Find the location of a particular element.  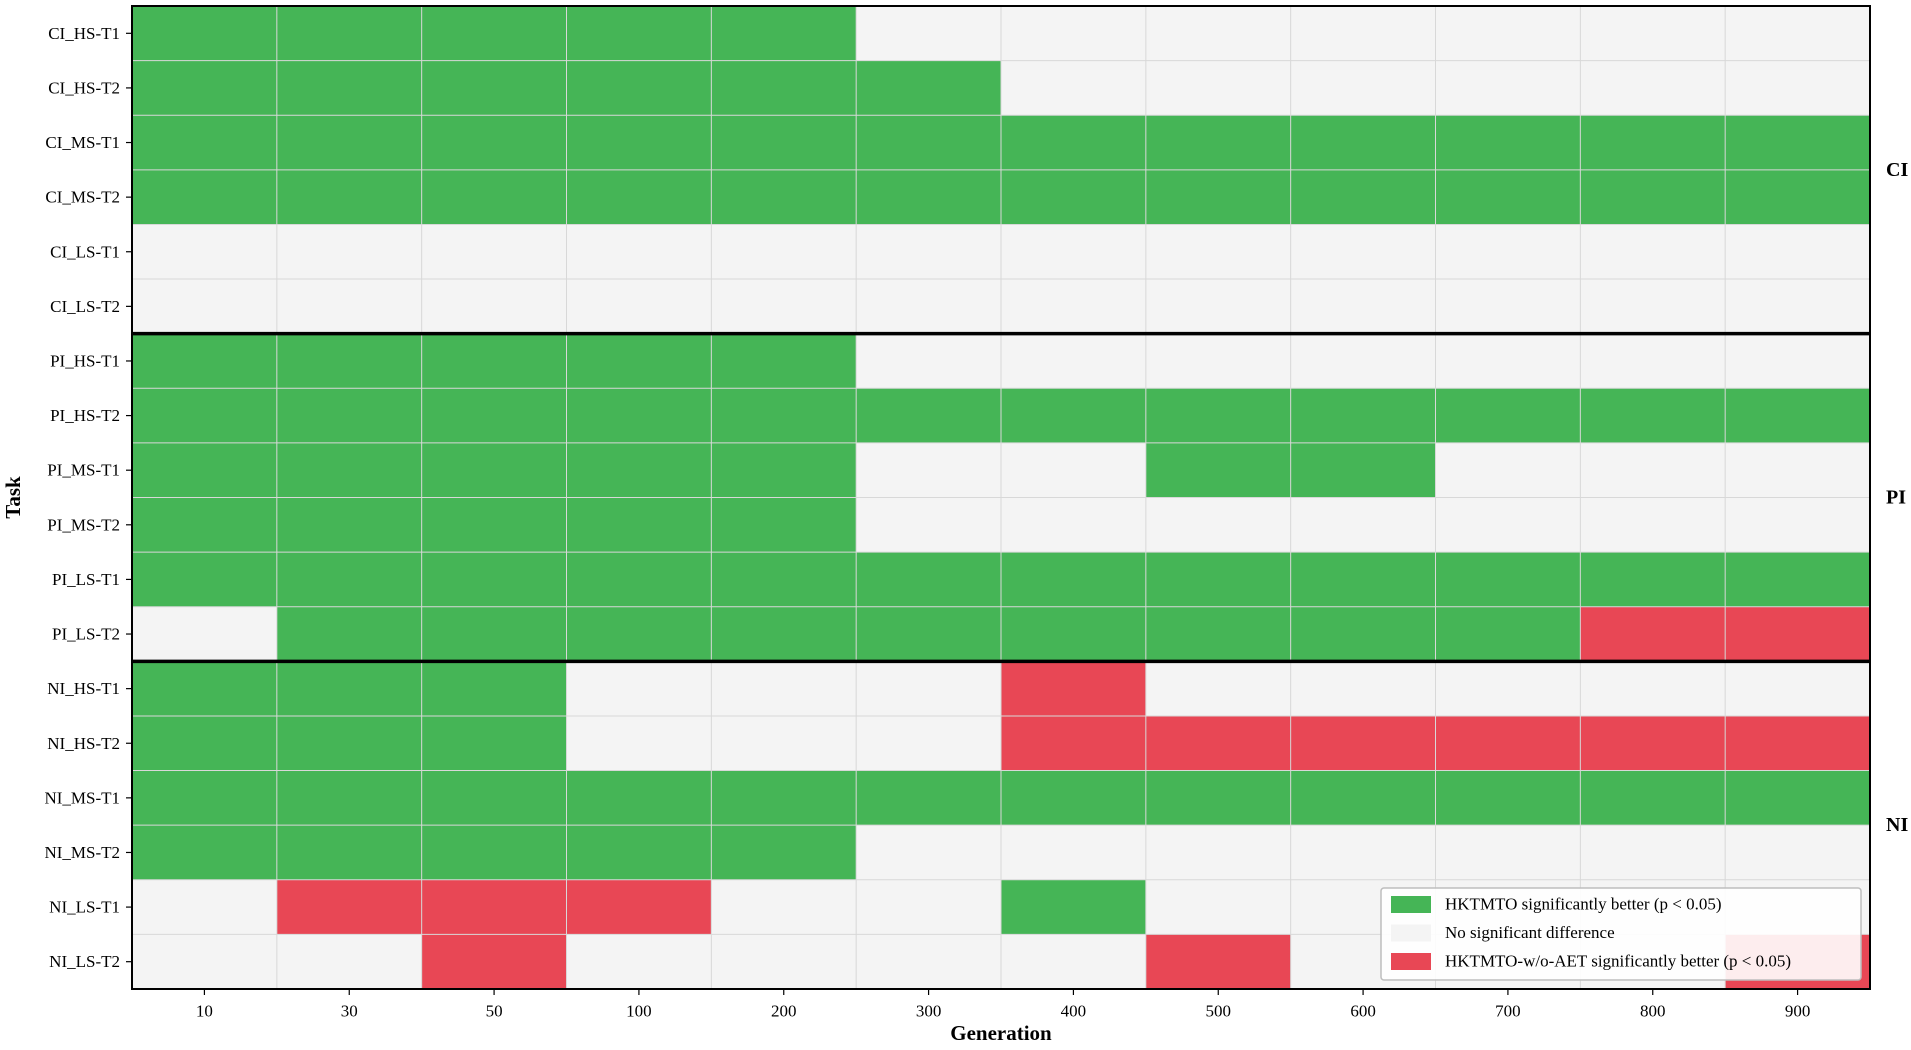

x-tick-label: 30 is located at coordinates (349, 1011).